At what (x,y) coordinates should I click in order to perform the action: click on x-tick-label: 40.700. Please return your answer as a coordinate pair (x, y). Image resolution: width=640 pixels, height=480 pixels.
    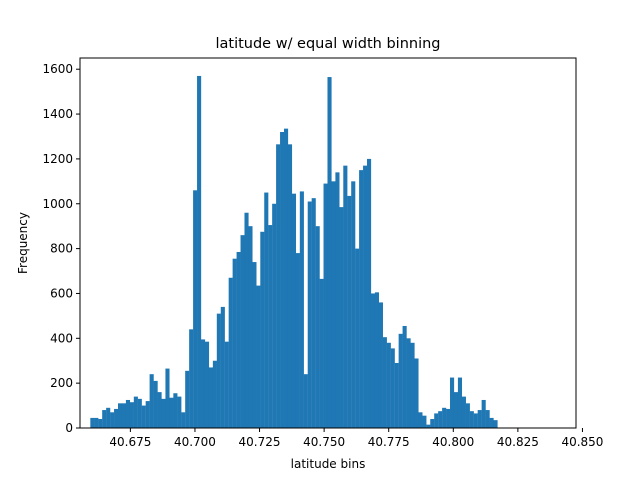
    Looking at the image, I should click on (195, 442).